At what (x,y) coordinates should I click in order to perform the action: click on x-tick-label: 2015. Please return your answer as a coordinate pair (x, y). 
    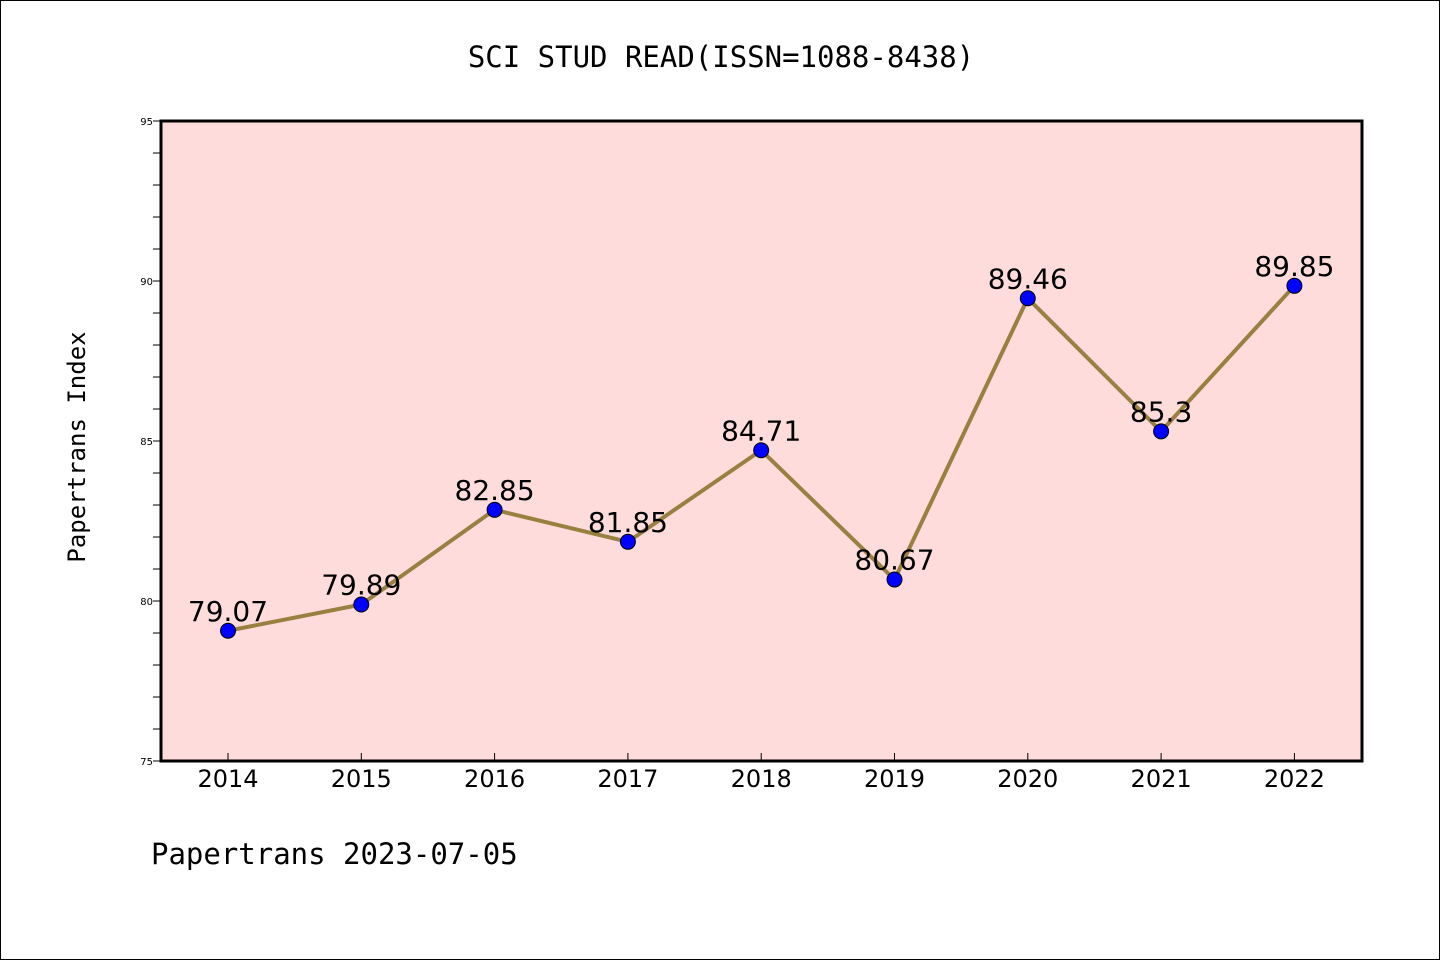
    Looking at the image, I should click on (361, 779).